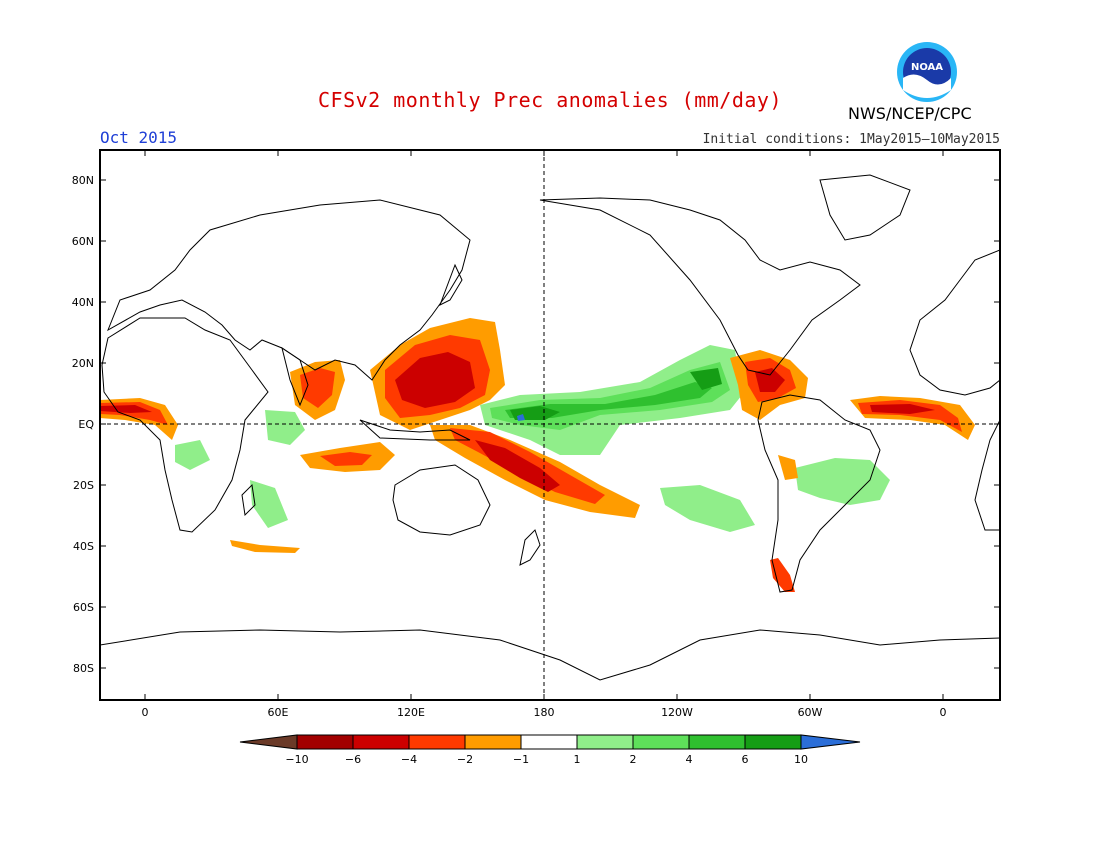 This screenshot has height=850, width=1100. Describe the element at coordinates (248, 500) in the screenshot. I see `coast-madagascar` at that location.